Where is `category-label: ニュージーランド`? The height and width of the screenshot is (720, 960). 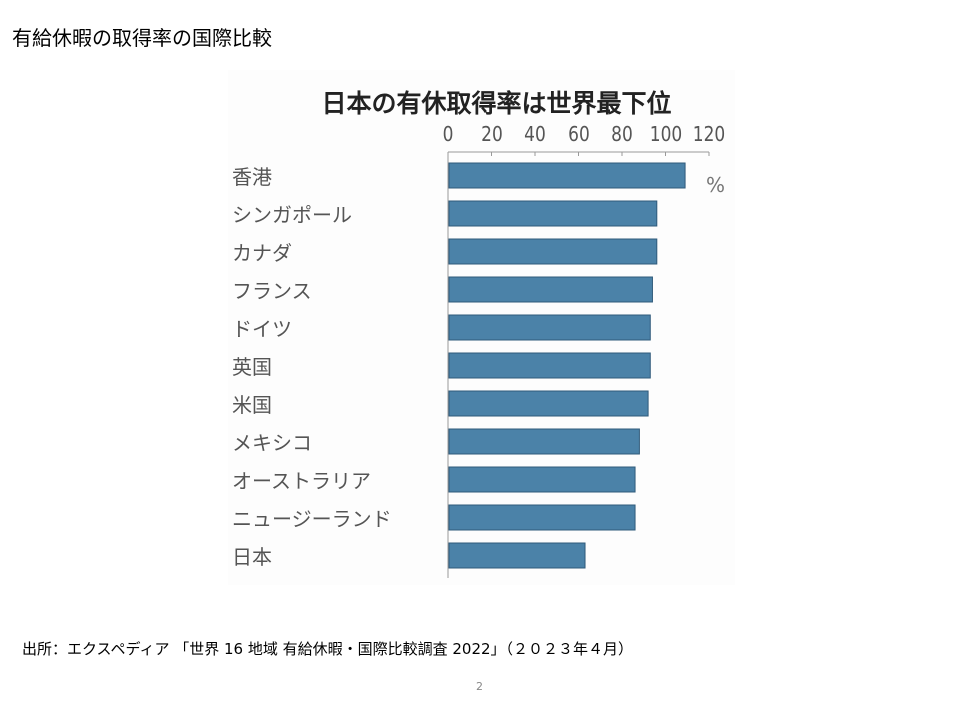
category-label: ニュージーランド is located at coordinates (312, 519).